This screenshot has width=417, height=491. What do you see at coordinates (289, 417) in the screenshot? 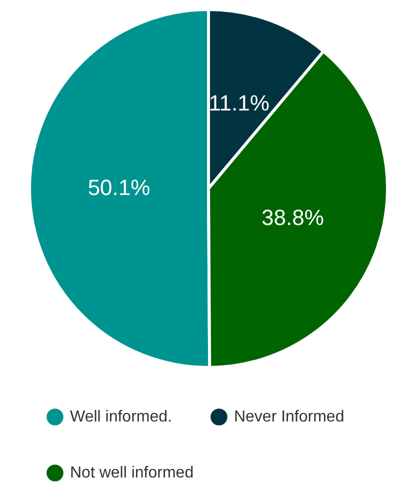
I see `legend-label: Never Informed` at bounding box center [289, 417].